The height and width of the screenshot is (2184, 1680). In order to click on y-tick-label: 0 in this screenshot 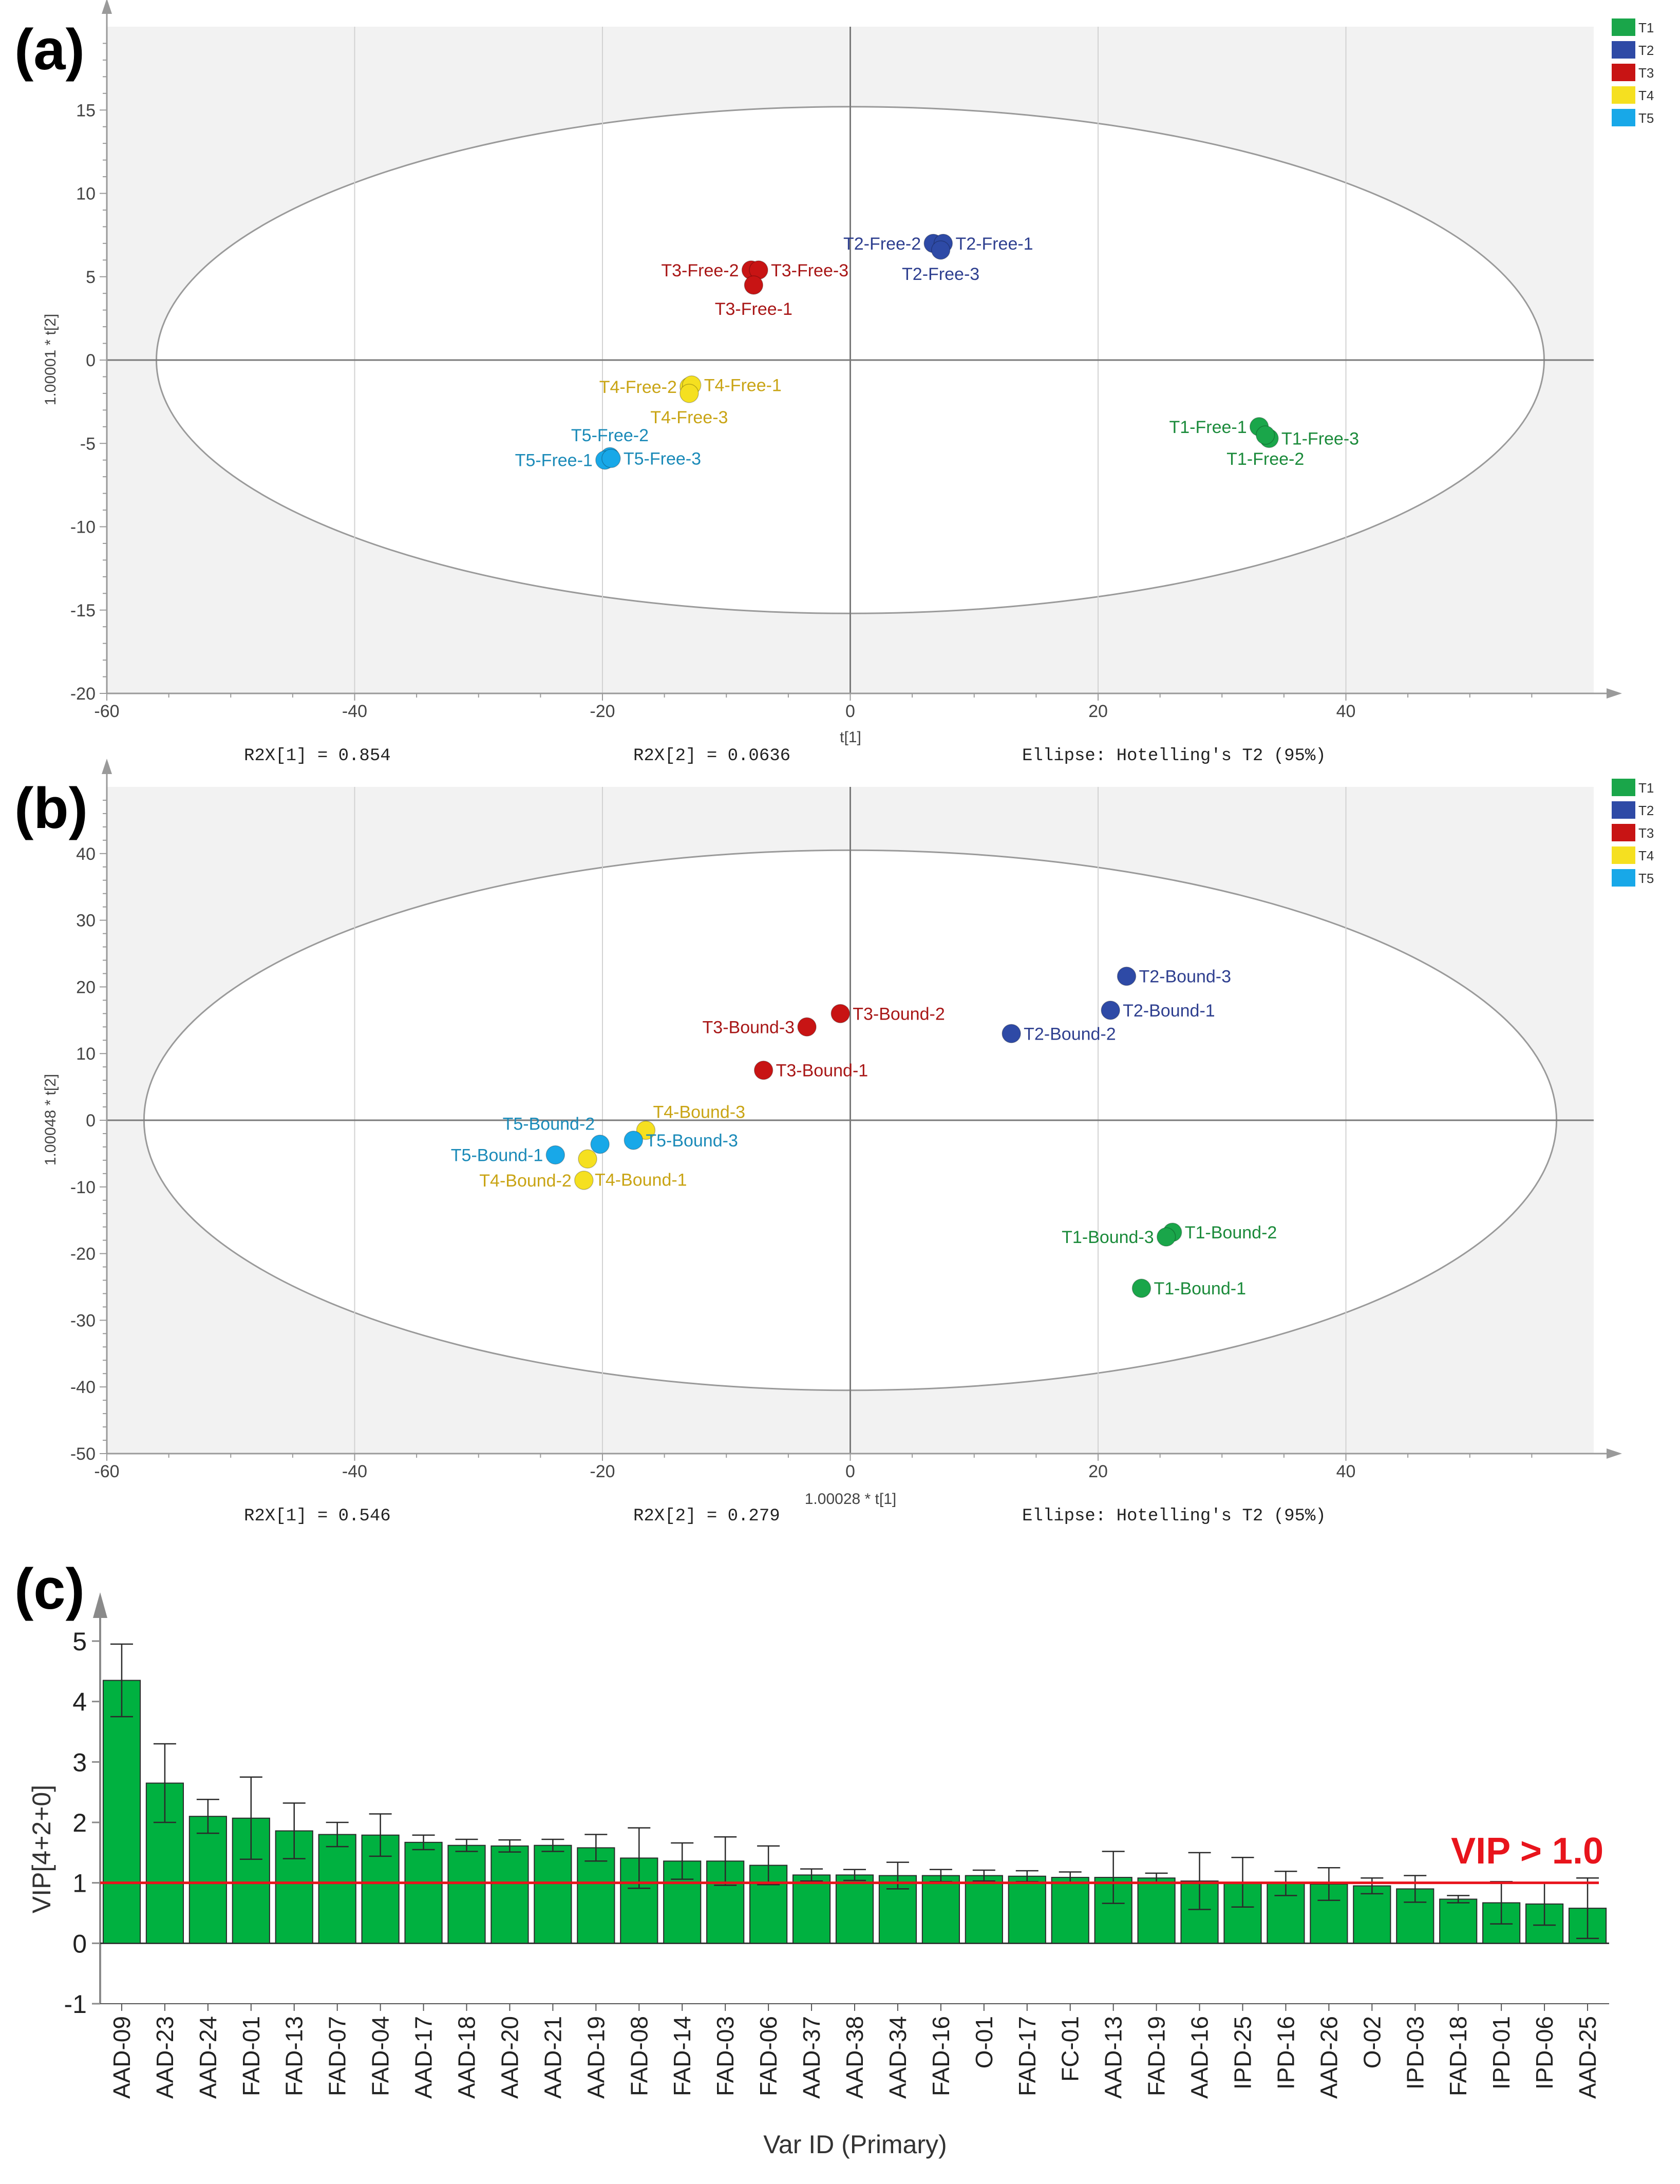, I will do `click(91, 360)`.